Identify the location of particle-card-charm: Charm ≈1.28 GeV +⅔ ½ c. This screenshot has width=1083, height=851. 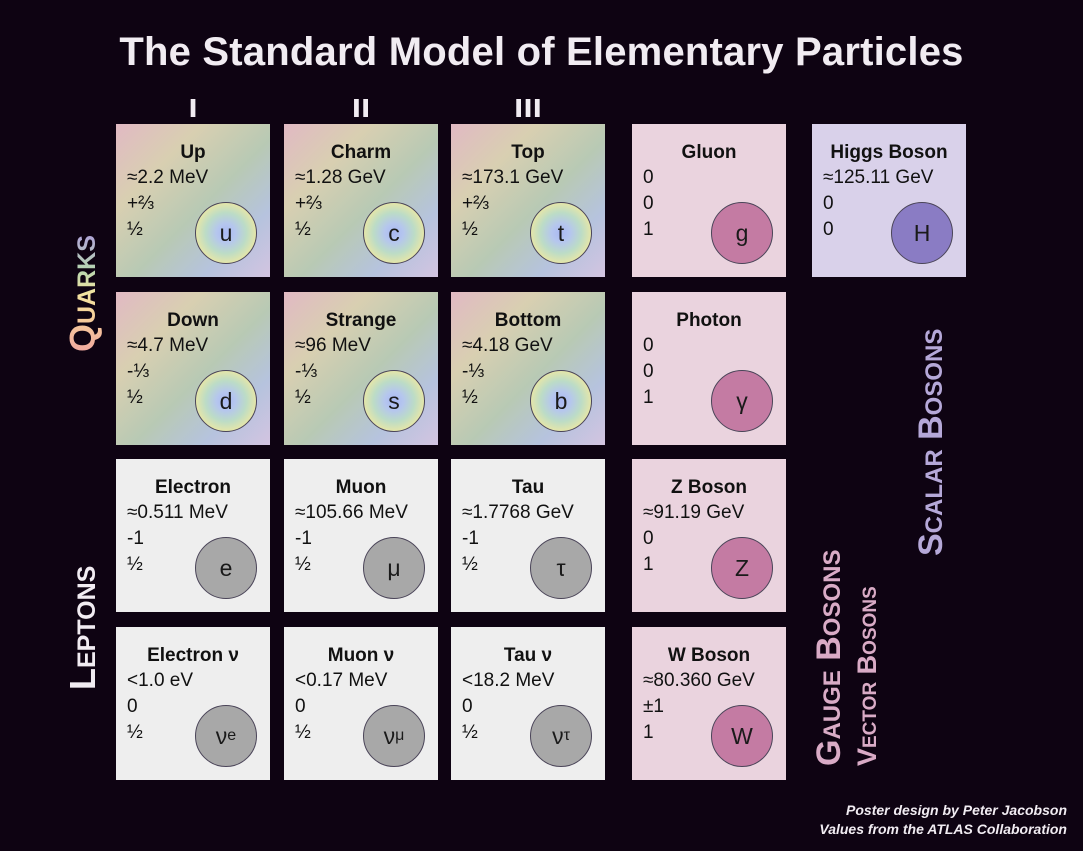
(361, 200).